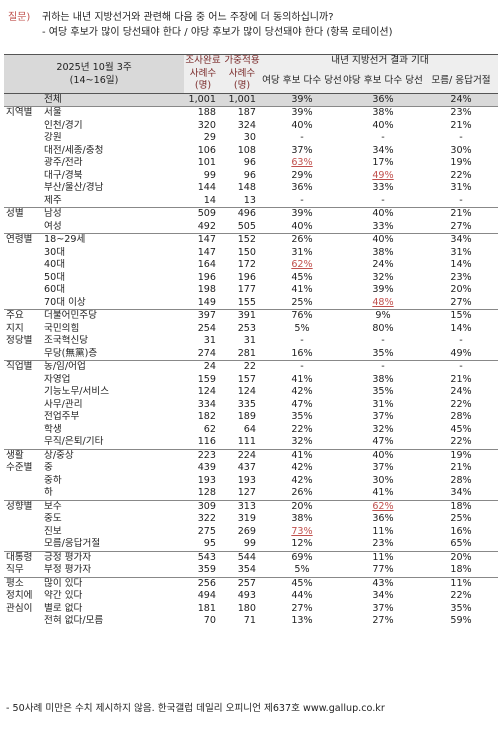  What do you see at coordinates (246, 150) in the screenshot?
I see `n-weighted-value: 108` at bounding box center [246, 150].